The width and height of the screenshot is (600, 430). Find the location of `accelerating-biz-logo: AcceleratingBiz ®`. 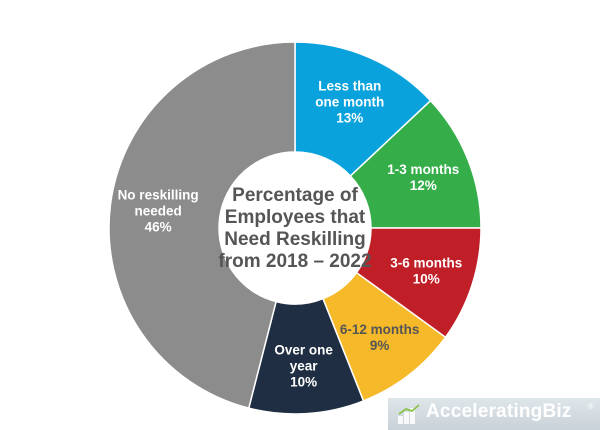

accelerating-biz-logo: AcceleratingBiz ® is located at coordinates (494, 414).